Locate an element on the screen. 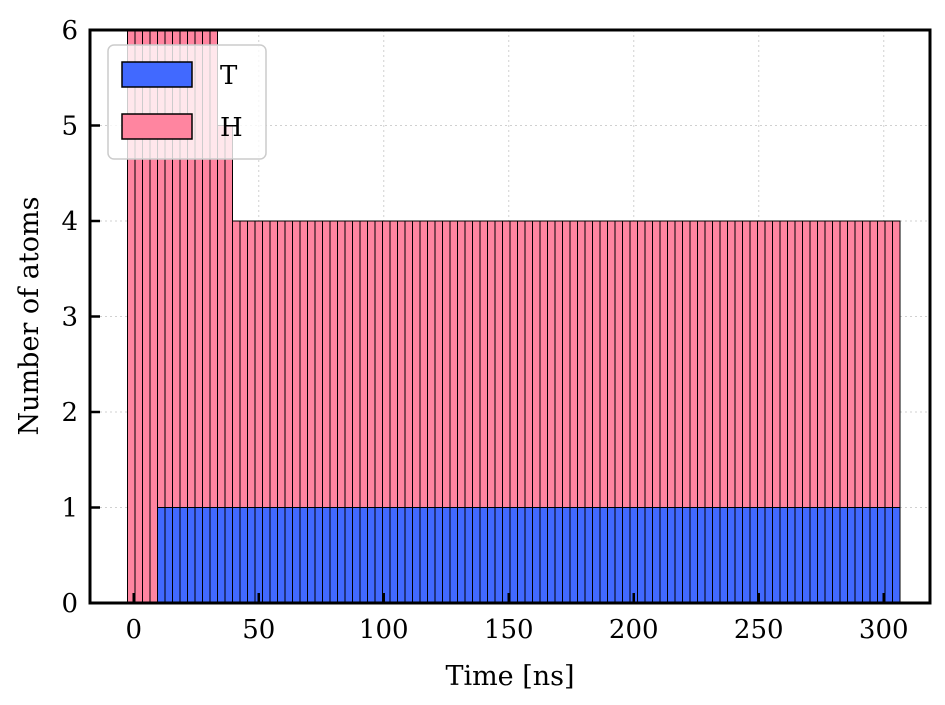  y-tick-label: 3 is located at coordinates (69, 318).